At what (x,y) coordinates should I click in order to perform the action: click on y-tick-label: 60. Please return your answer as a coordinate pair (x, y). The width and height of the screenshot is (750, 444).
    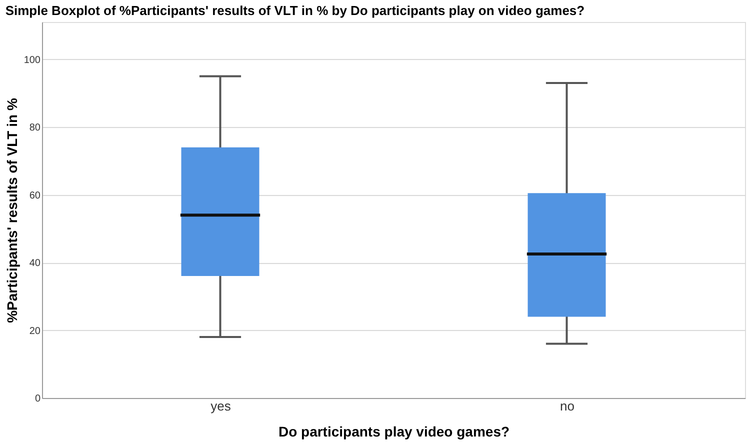
    Looking at the image, I should click on (35, 196).